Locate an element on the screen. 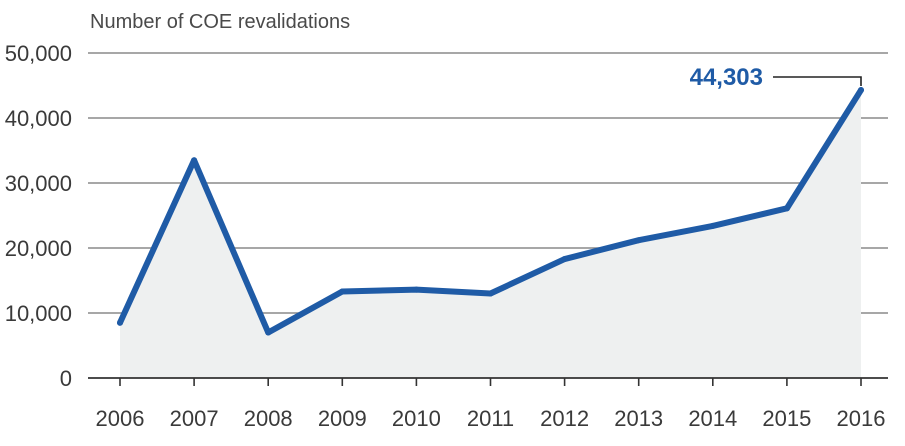 The width and height of the screenshot is (905, 446). y-tick-label: 20,000 is located at coordinates (38, 248).